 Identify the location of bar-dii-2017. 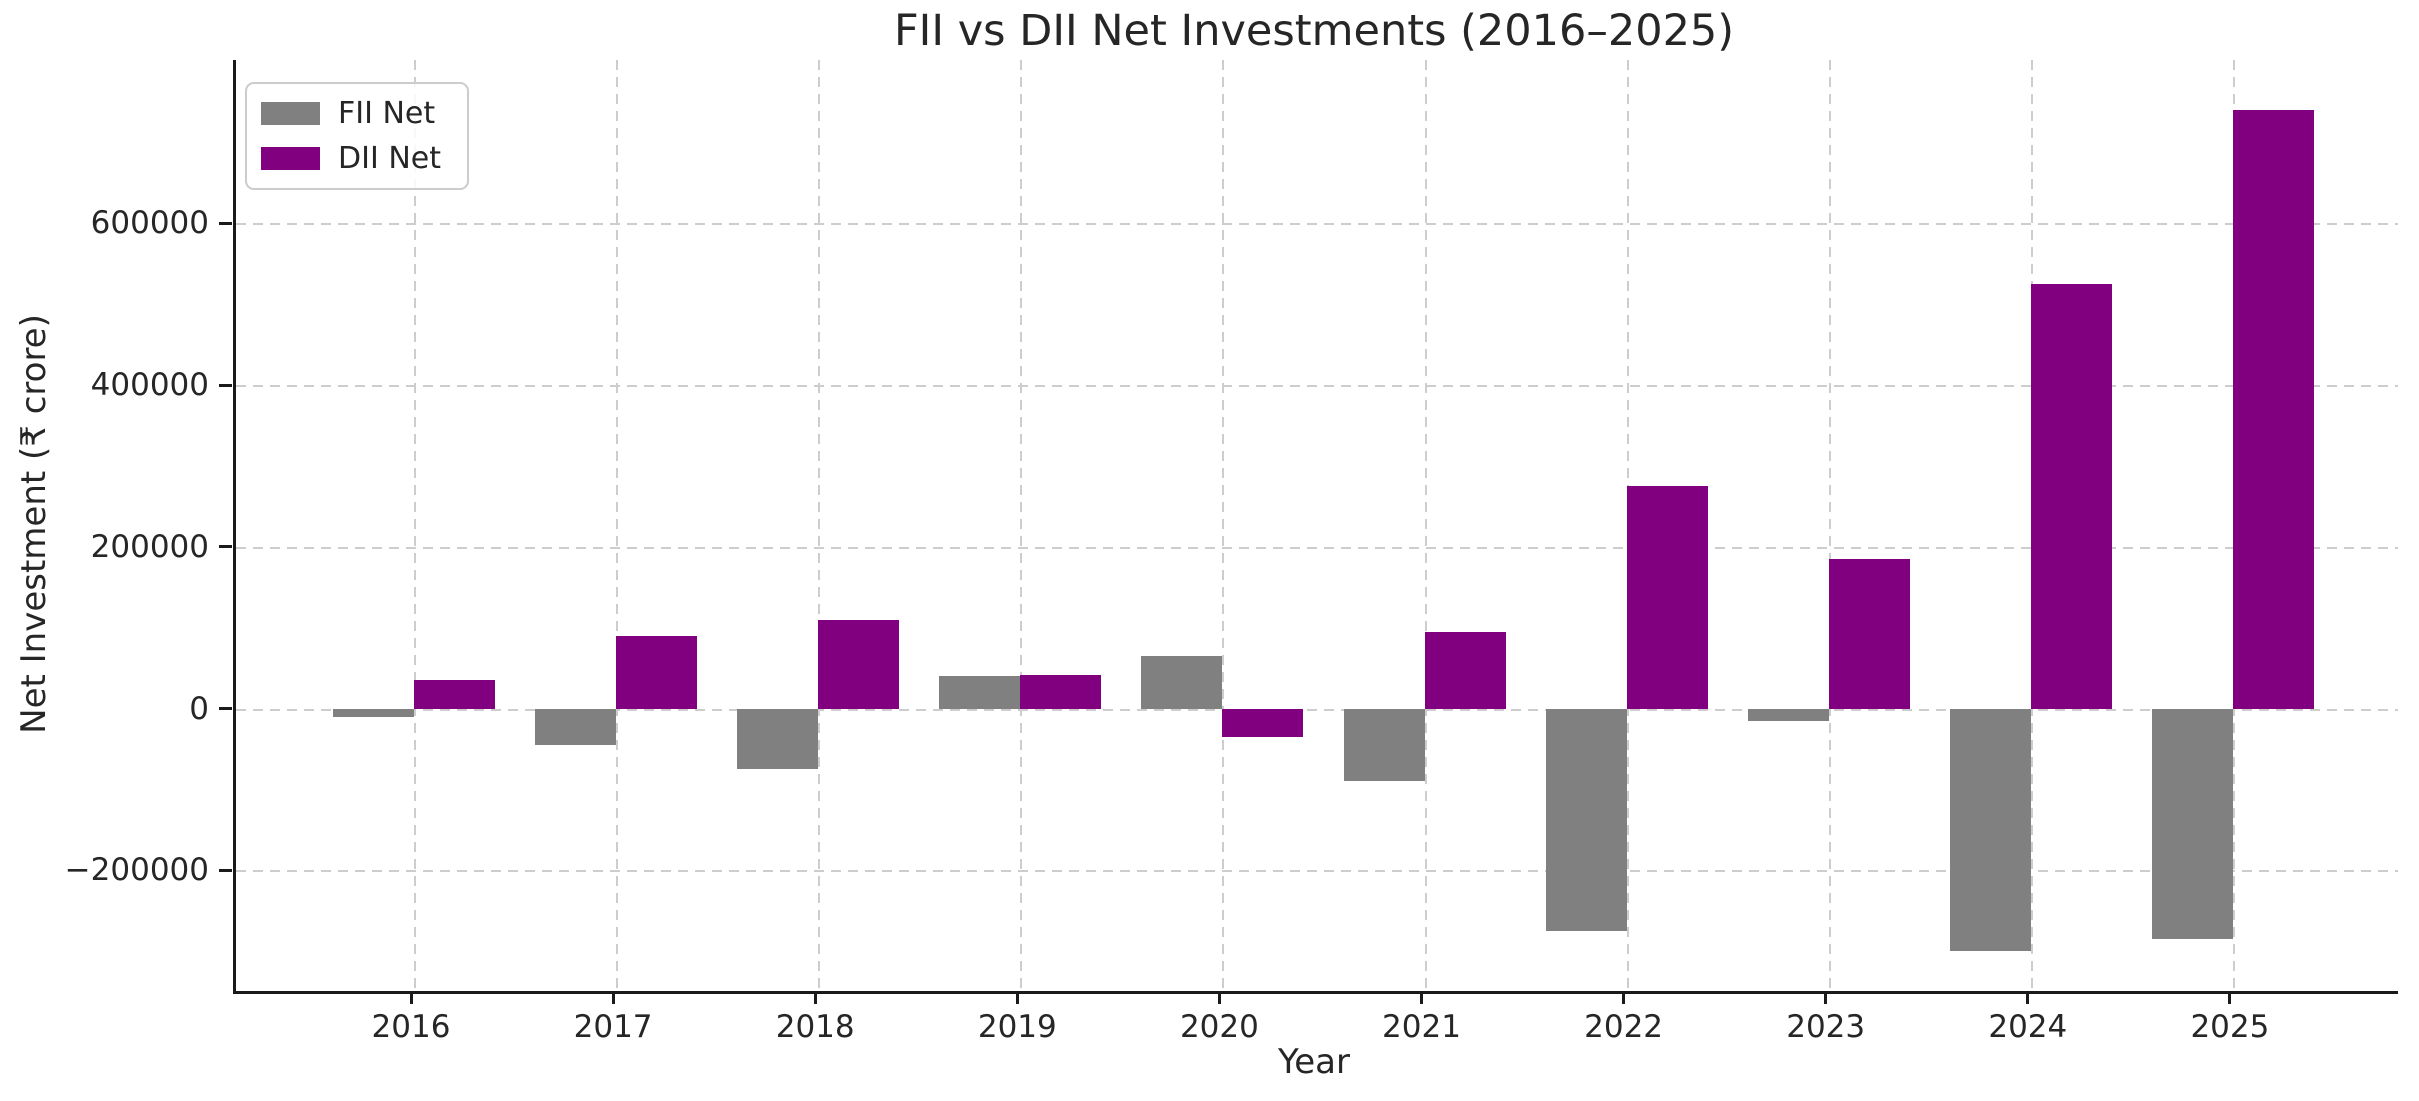
(657, 672).